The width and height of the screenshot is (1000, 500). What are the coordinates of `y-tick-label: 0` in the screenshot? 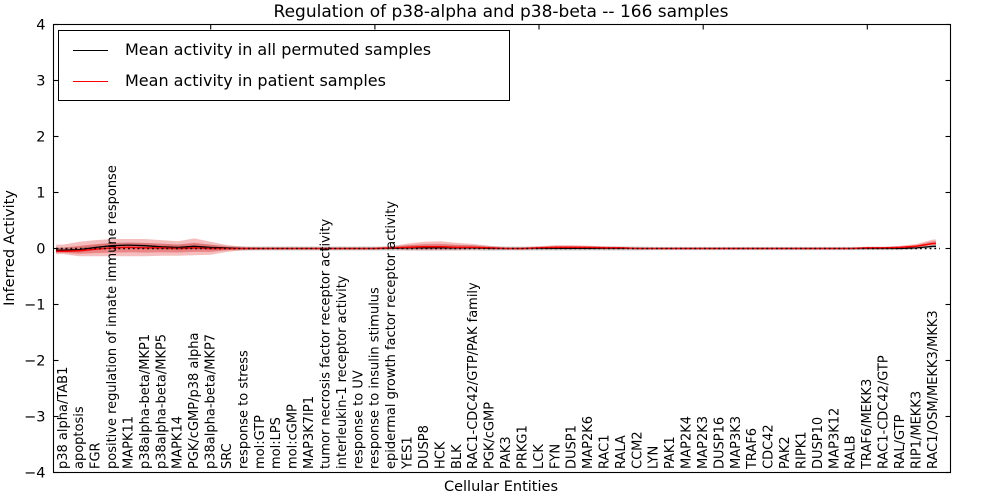 It's located at (40, 250).